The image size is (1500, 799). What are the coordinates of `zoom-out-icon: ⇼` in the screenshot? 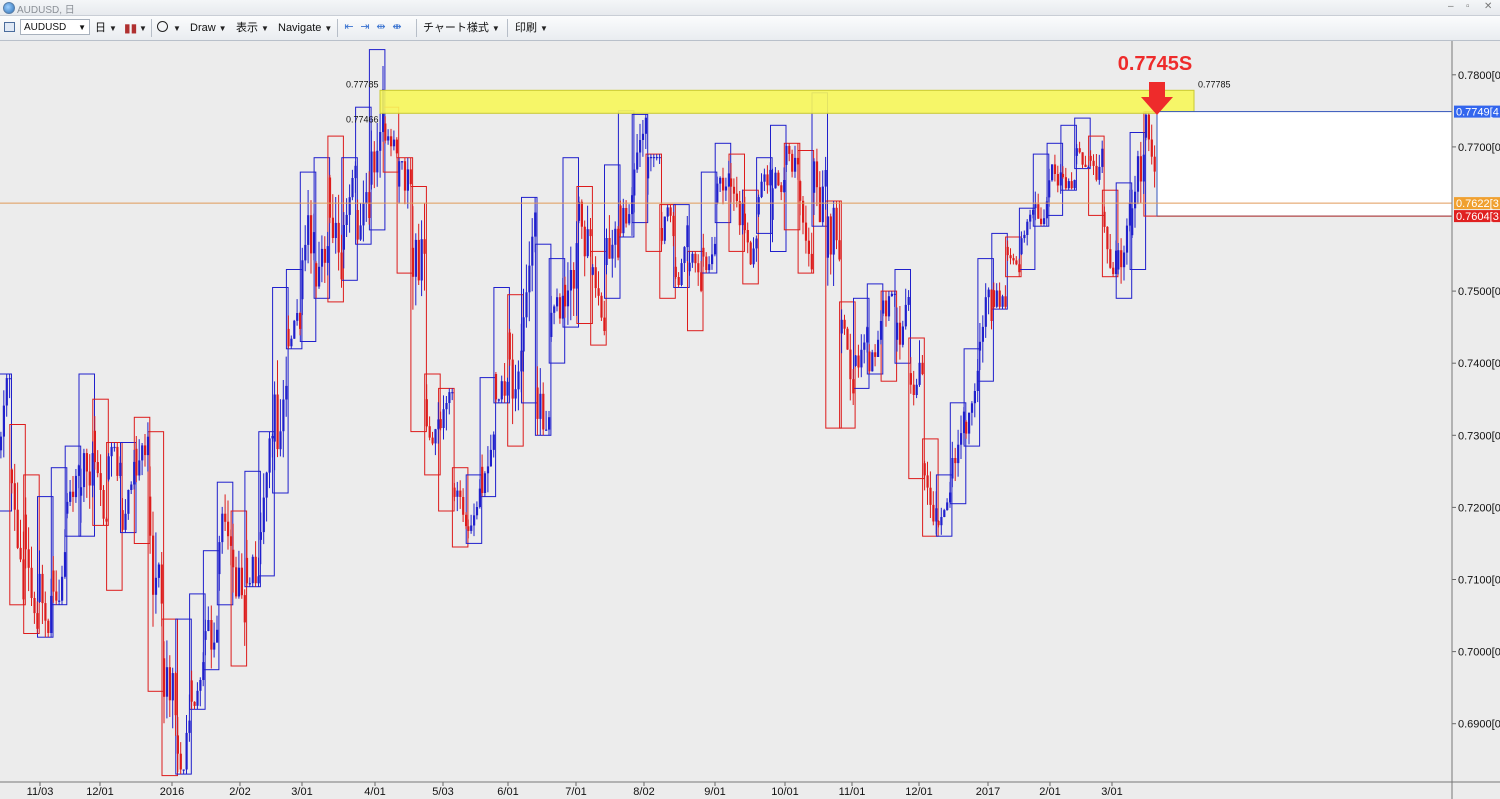 It's located at (397, 27).